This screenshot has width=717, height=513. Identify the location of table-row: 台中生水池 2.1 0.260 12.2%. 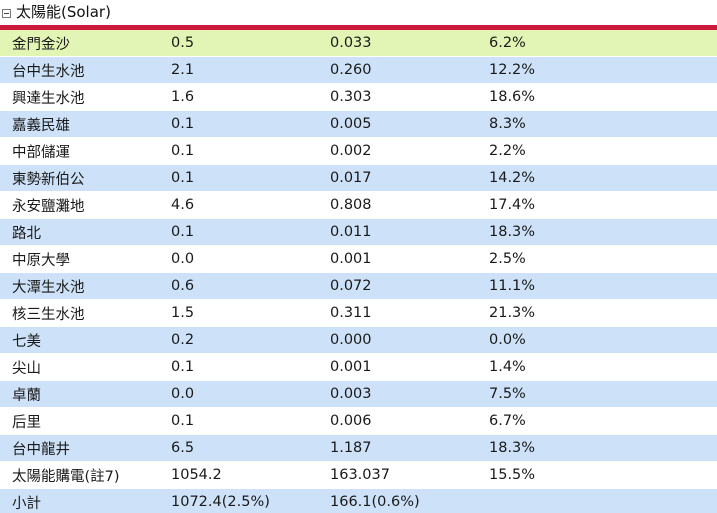
(358, 70).